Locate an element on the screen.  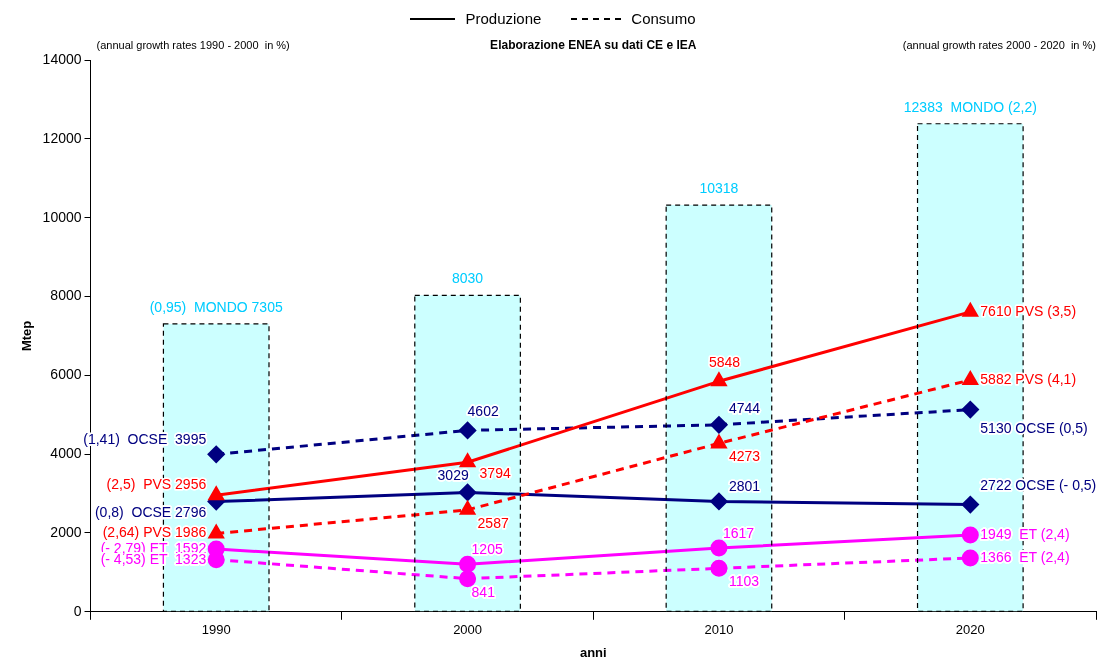
x-axis-title: anni is located at coordinates (593, 652).